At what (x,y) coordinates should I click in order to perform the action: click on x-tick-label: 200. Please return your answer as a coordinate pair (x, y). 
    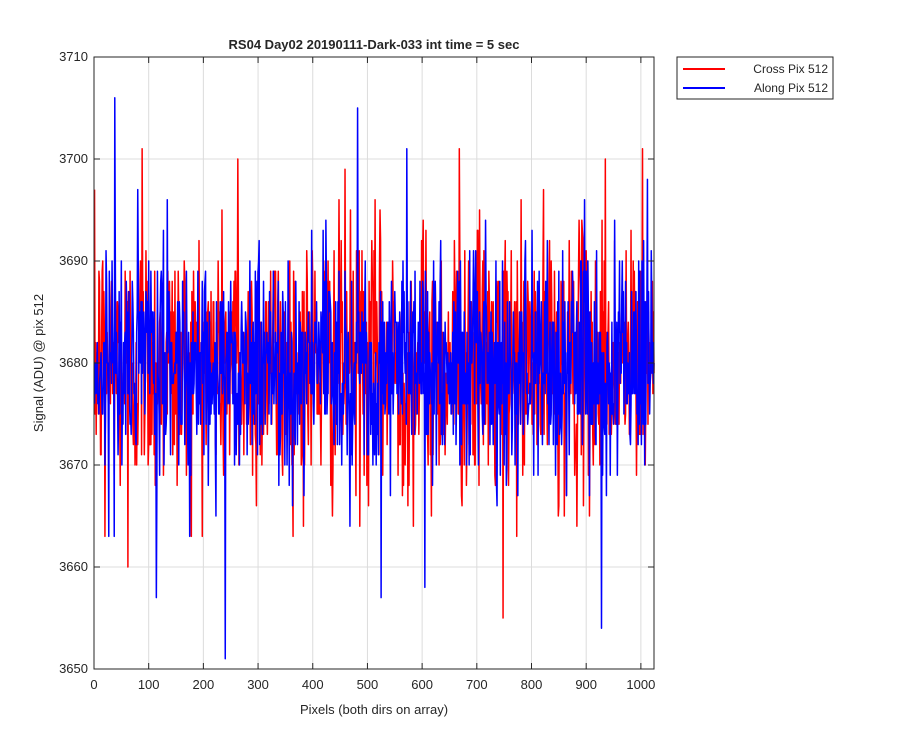
    Looking at the image, I should click on (204, 684).